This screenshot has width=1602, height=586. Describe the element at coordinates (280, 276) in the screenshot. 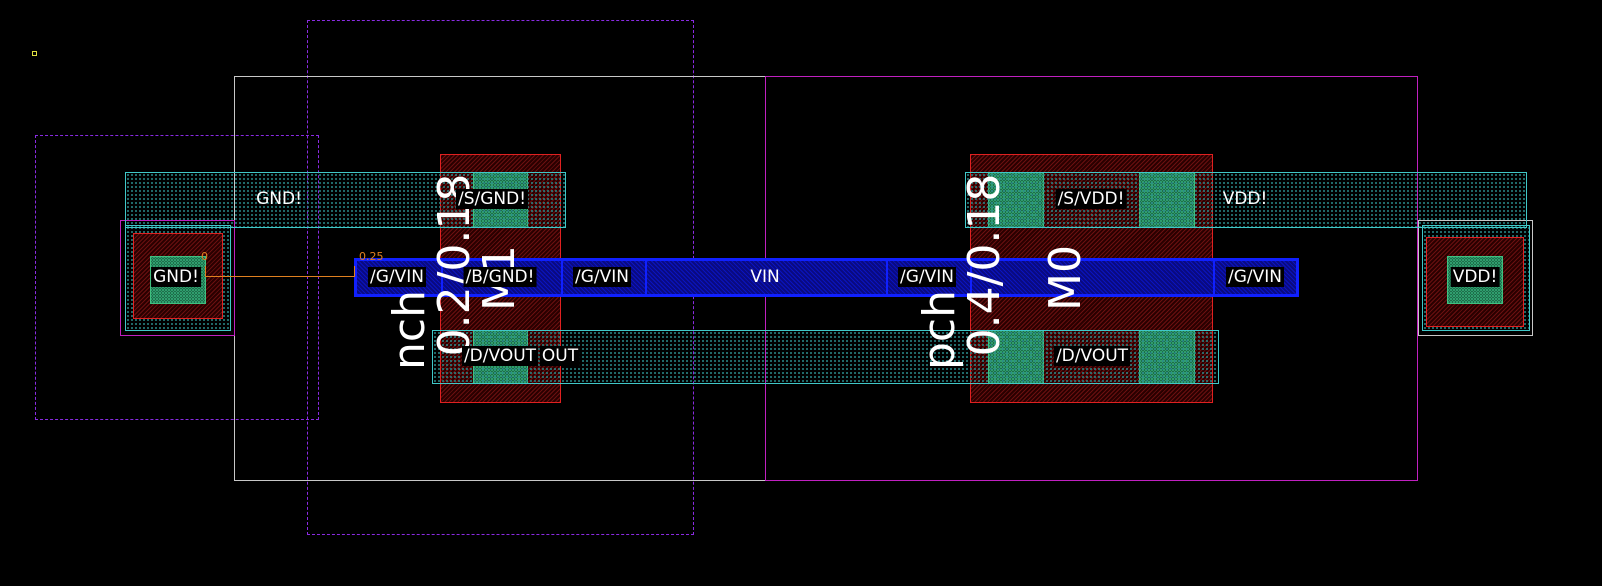

I see `ruler` at that location.